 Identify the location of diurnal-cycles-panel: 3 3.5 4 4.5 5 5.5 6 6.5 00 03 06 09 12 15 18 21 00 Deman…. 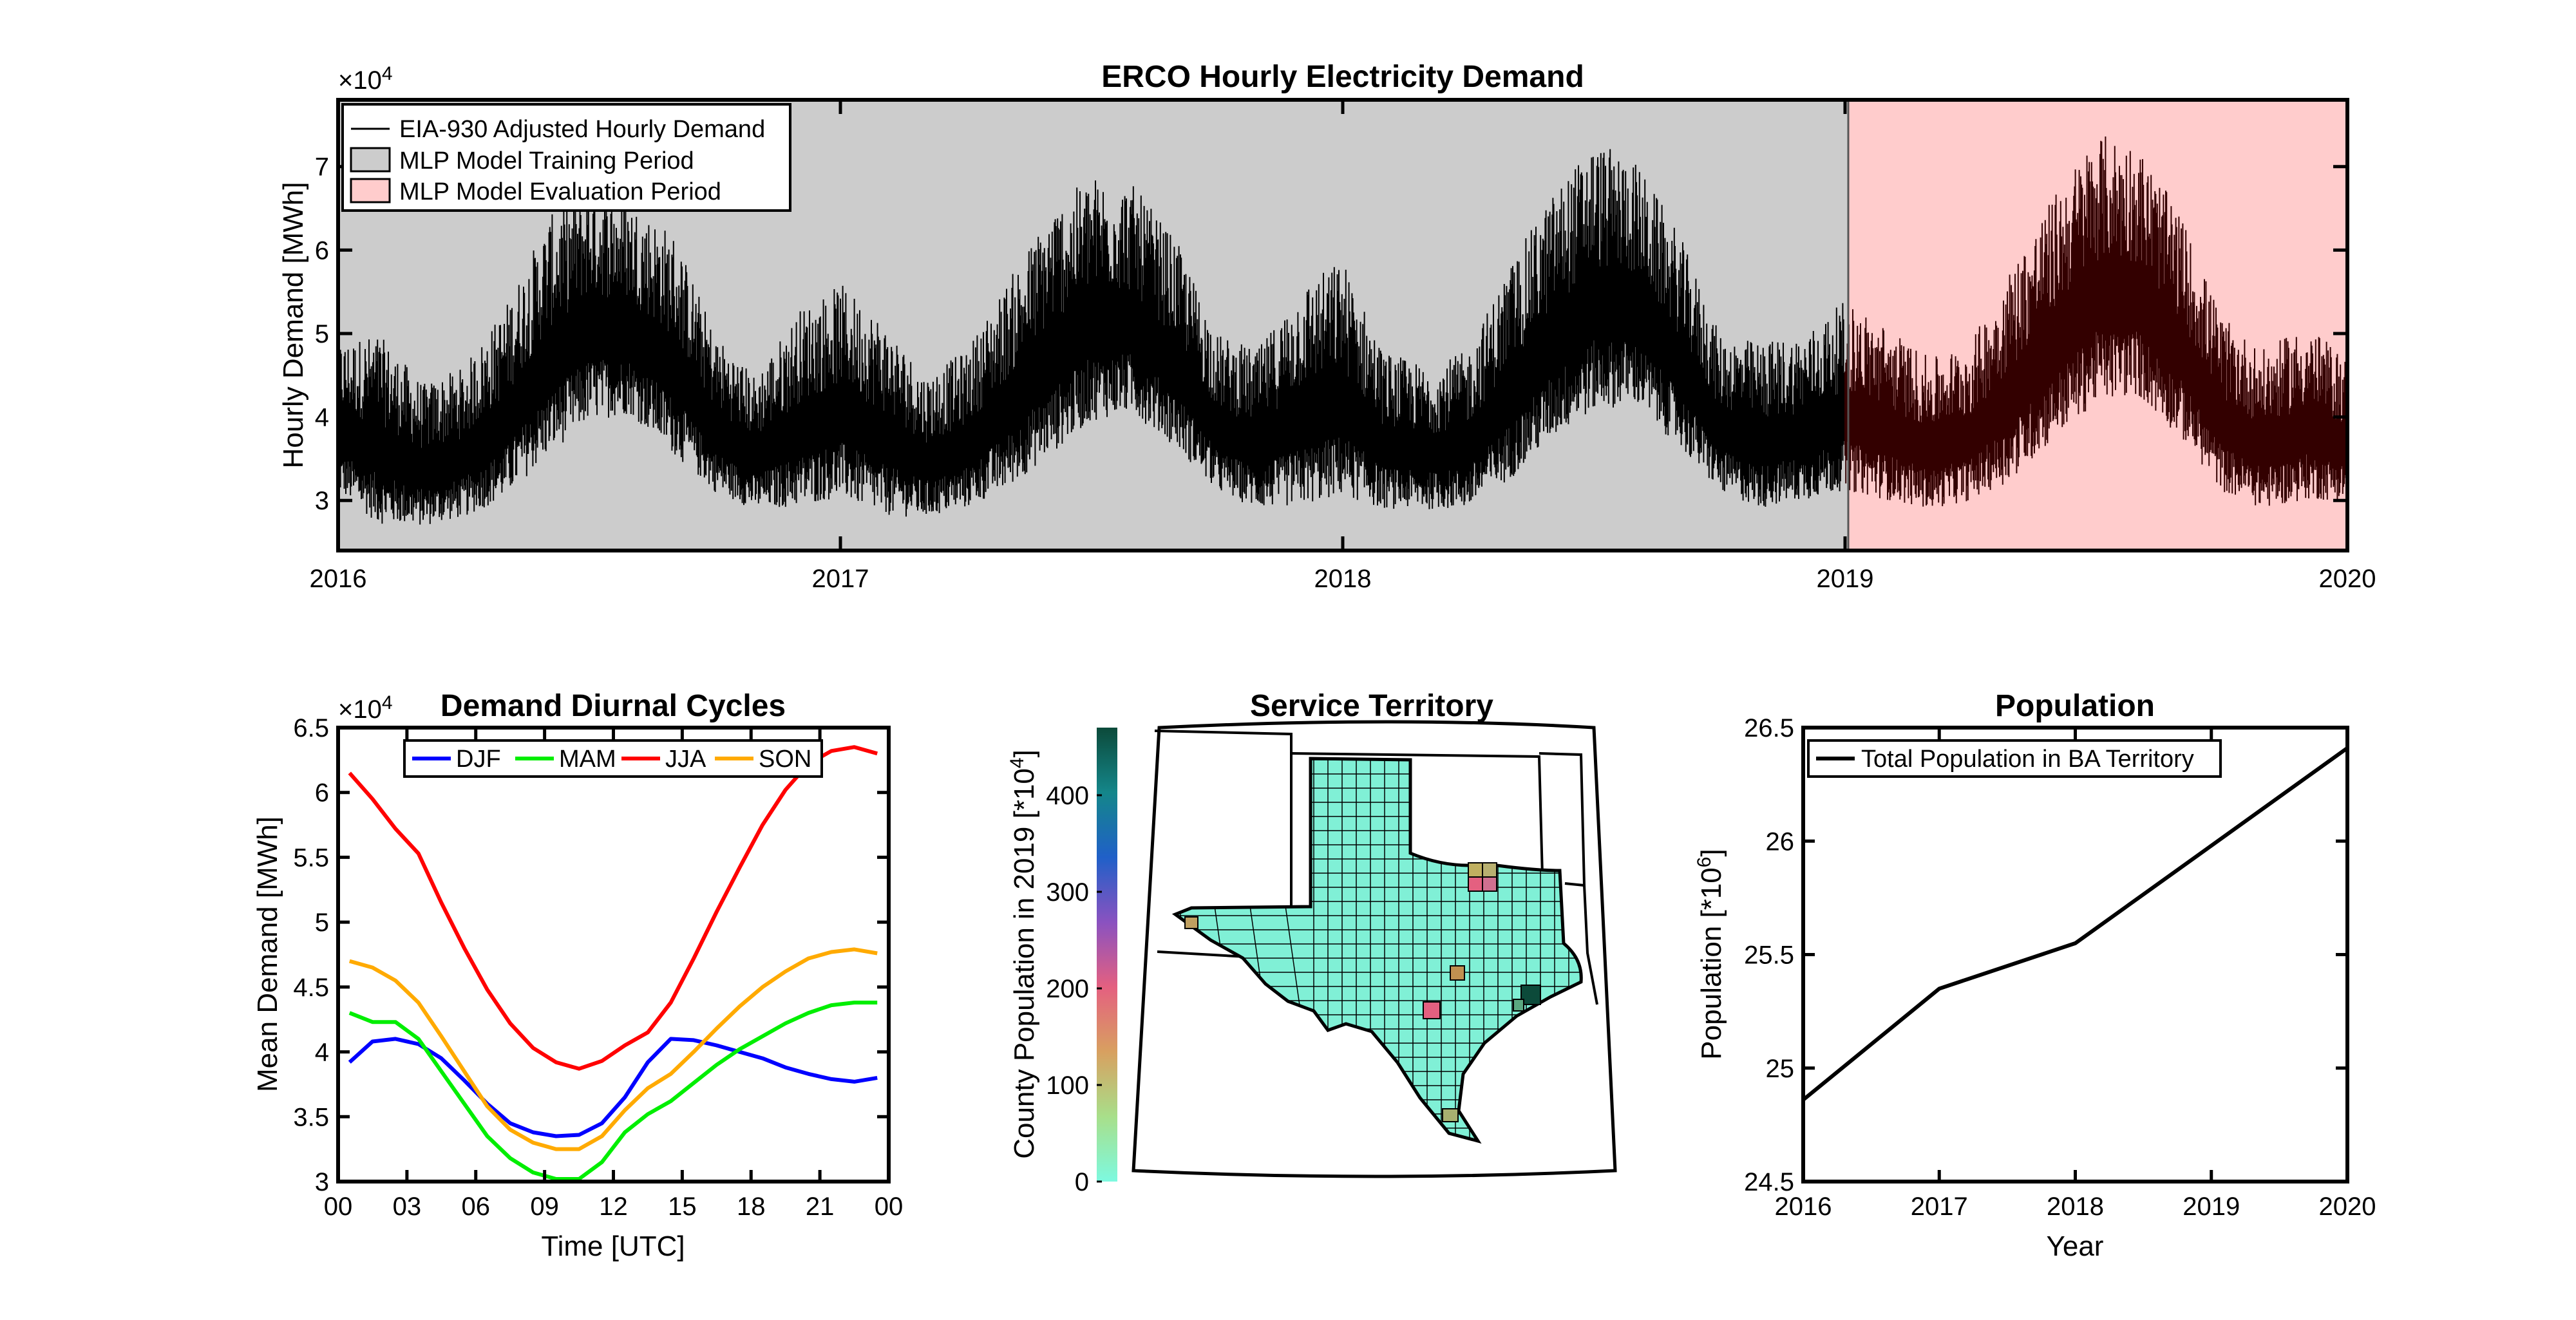
(577, 975).